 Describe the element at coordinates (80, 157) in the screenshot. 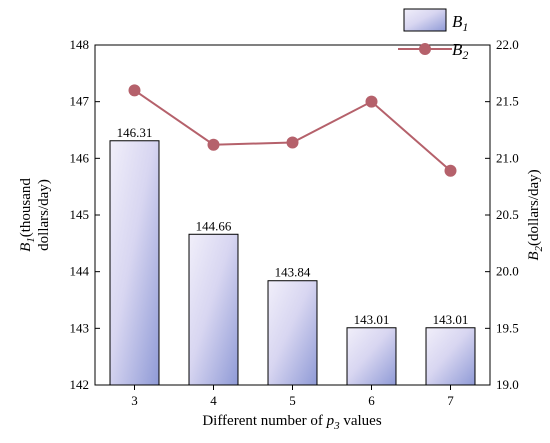

I see `left-tick-label: 146` at that location.